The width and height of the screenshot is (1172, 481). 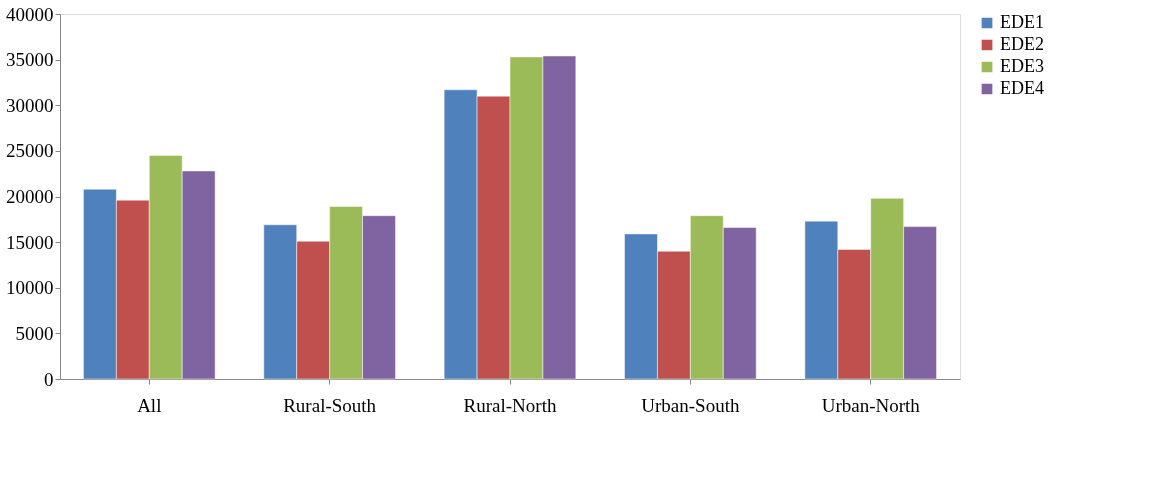 What do you see at coordinates (1022, 22) in the screenshot?
I see `legend-label: EDE1` at bounding box center [1022, 22].